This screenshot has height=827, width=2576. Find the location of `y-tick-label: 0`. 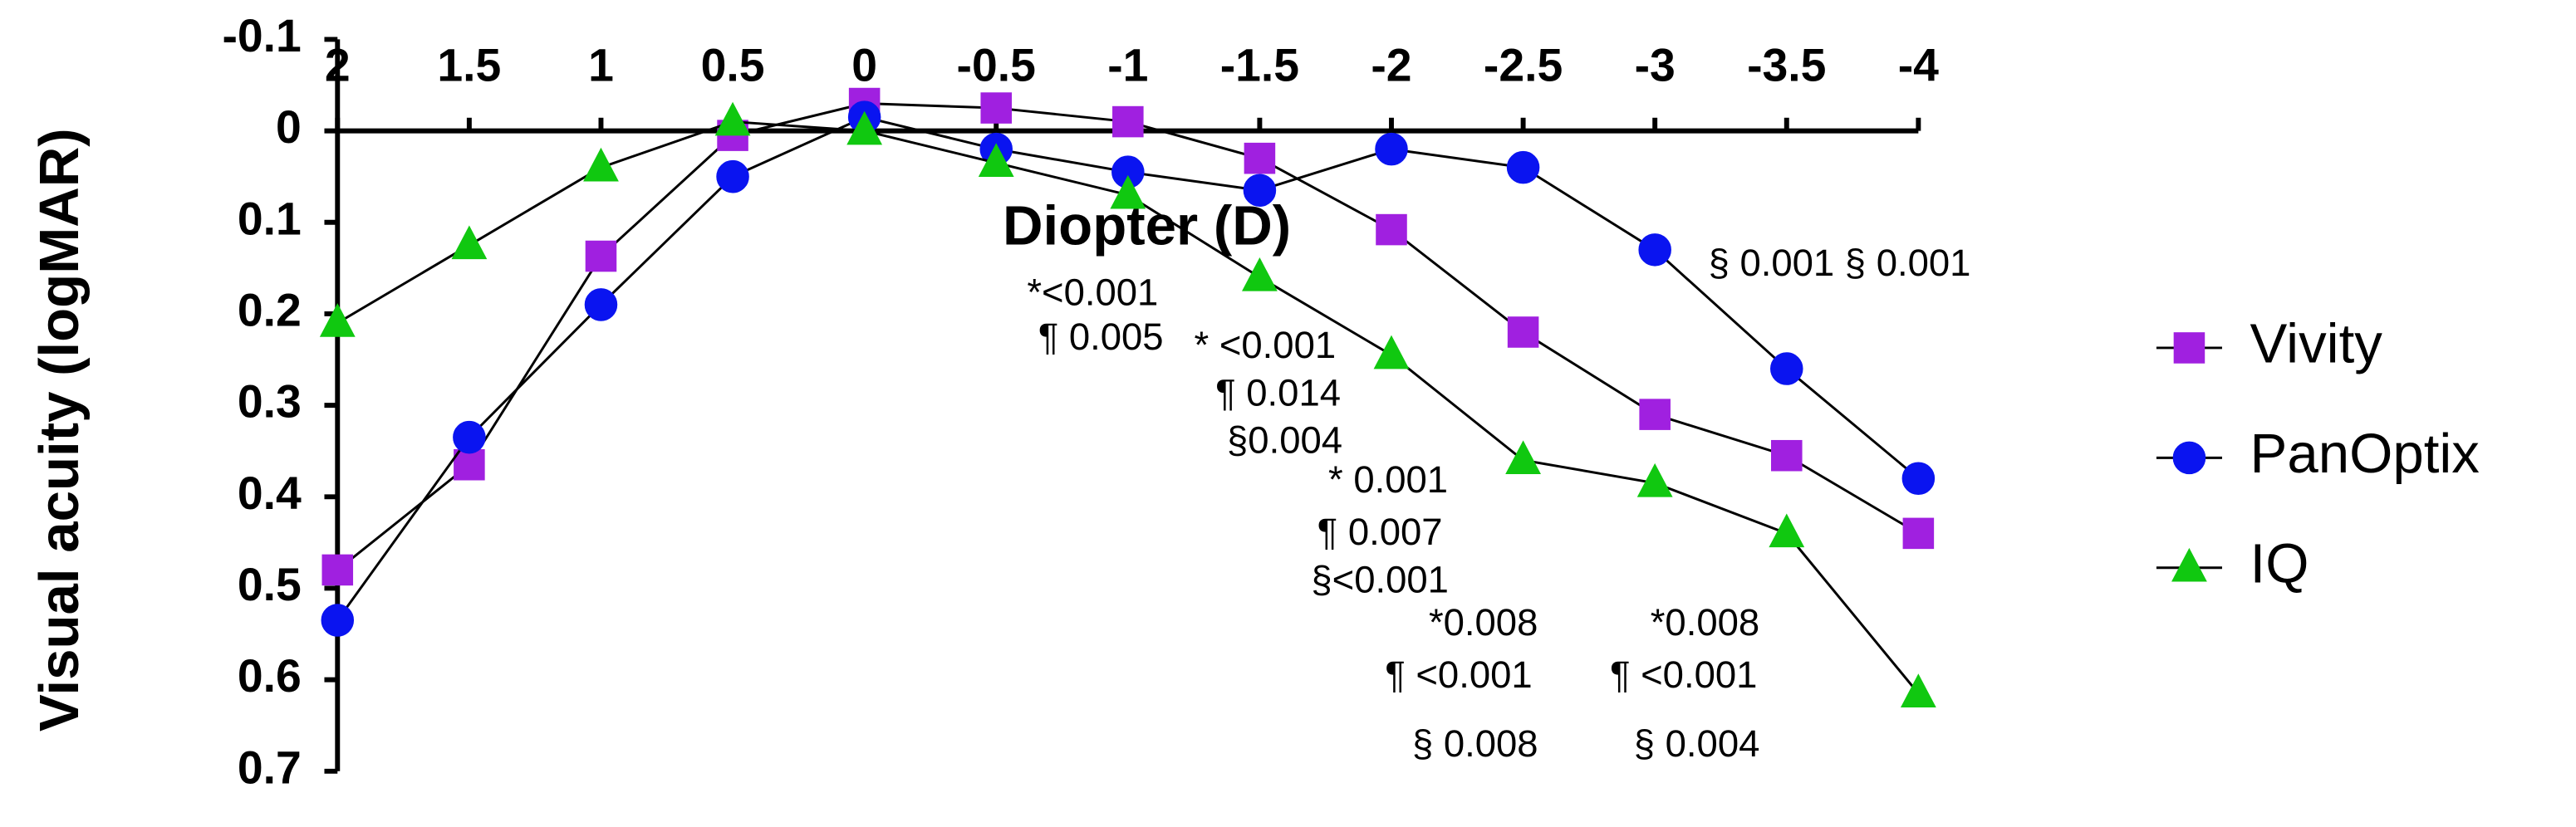

y-tick-label: 0 is located at coordinates (289, 127).